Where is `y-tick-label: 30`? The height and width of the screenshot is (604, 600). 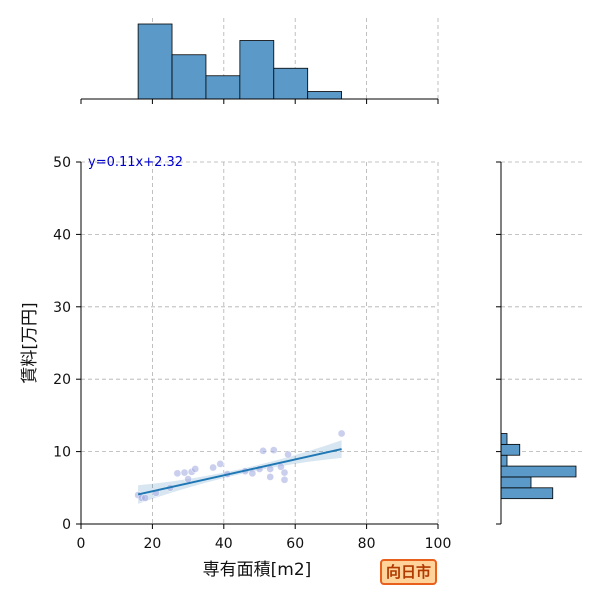
y-tick-label: 30 is located at coordinates (62, 308).